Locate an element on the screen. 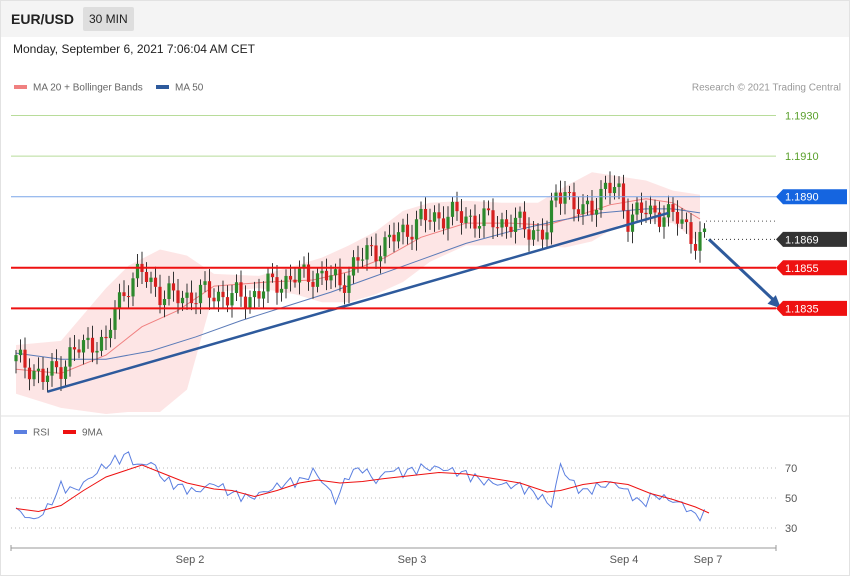 The width and height of the screenshot is (850, 576). timeframe-badge: 30 MIN is located at coordinates (108, 19).